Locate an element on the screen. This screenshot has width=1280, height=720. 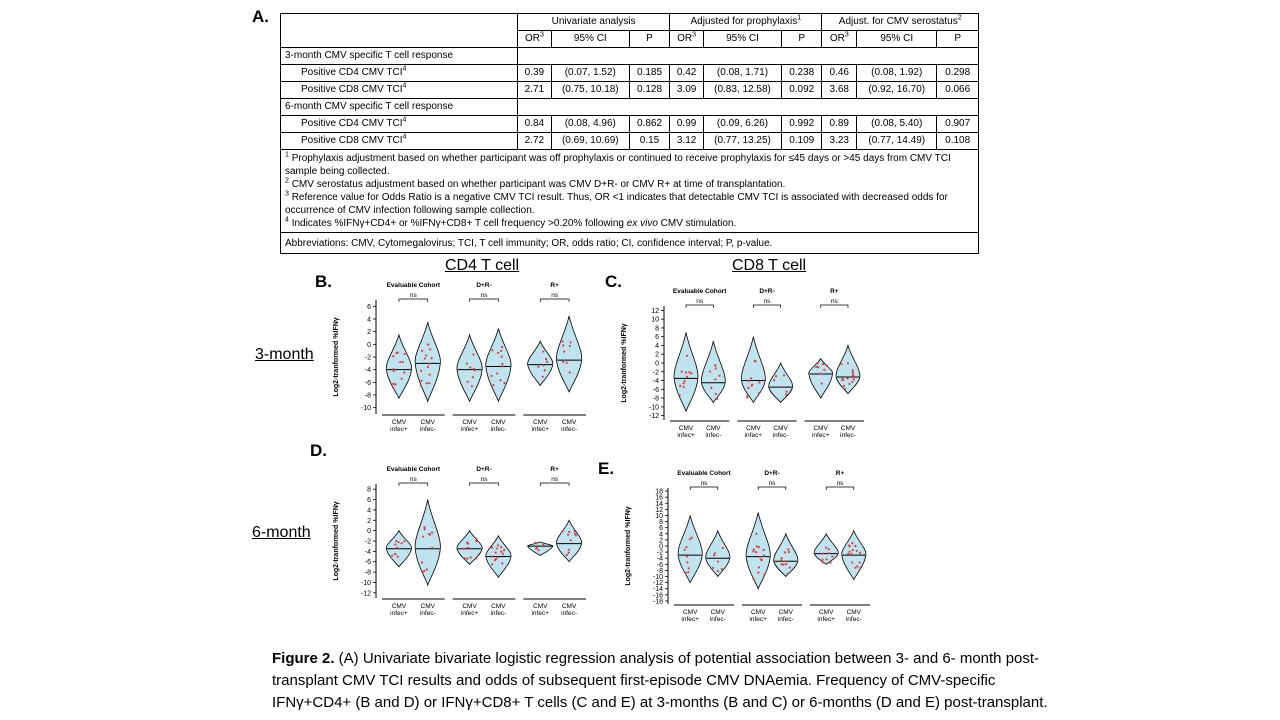
y-tick-label: -12 is located at coordinates (658, 583).